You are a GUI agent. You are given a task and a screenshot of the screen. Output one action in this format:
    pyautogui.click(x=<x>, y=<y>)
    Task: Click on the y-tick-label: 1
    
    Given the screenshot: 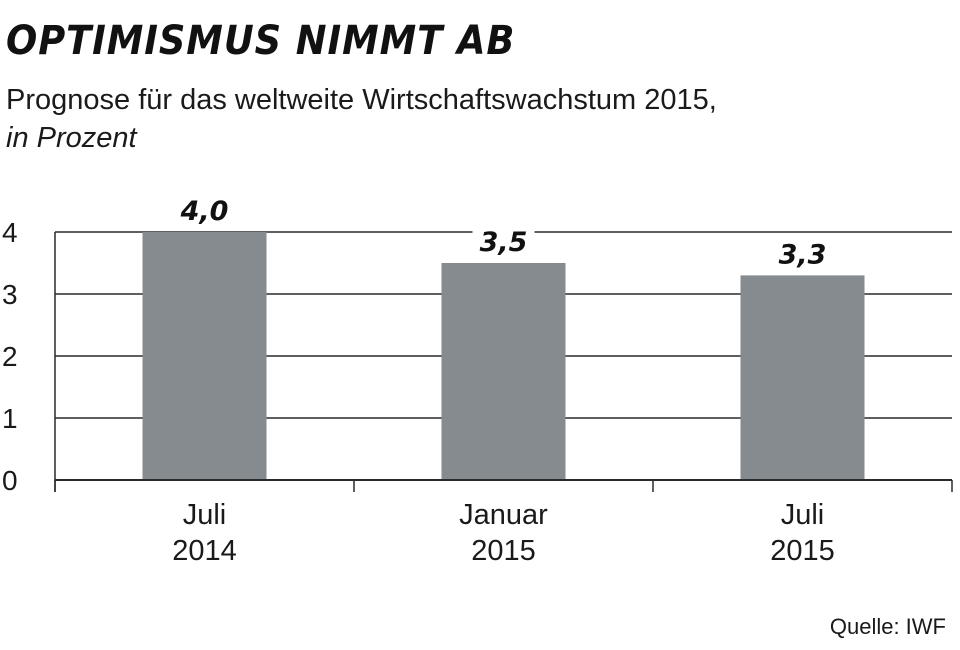 What is the action you would take?
    pyautogui.click(x=10, y=418)
    